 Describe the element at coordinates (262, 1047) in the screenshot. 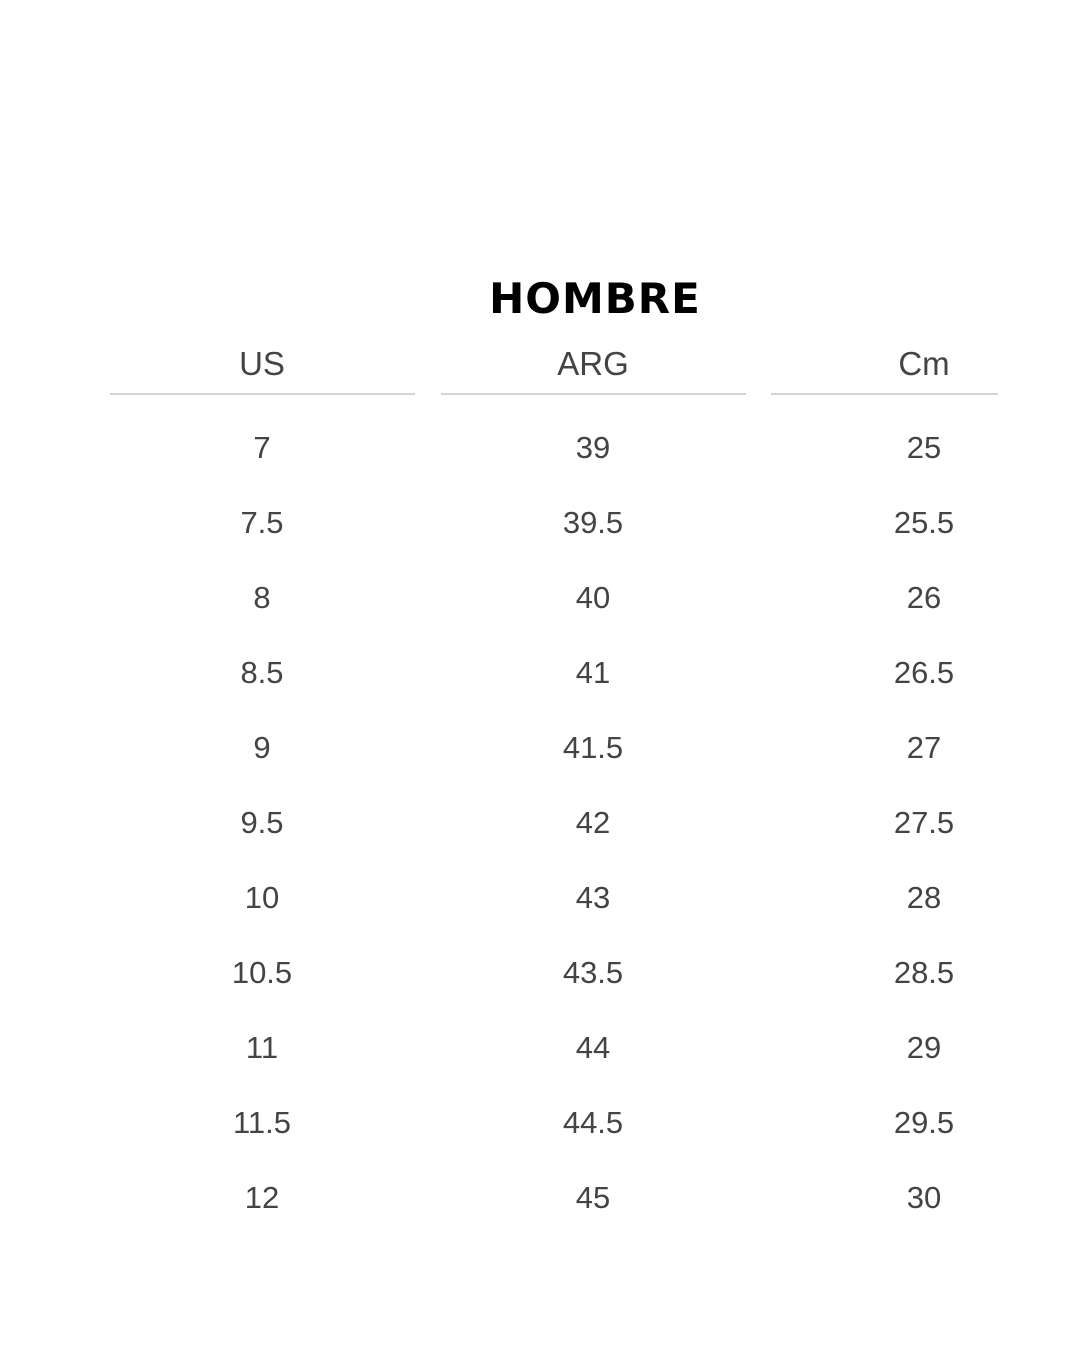

I see `table-cell-us: 11` at that location.